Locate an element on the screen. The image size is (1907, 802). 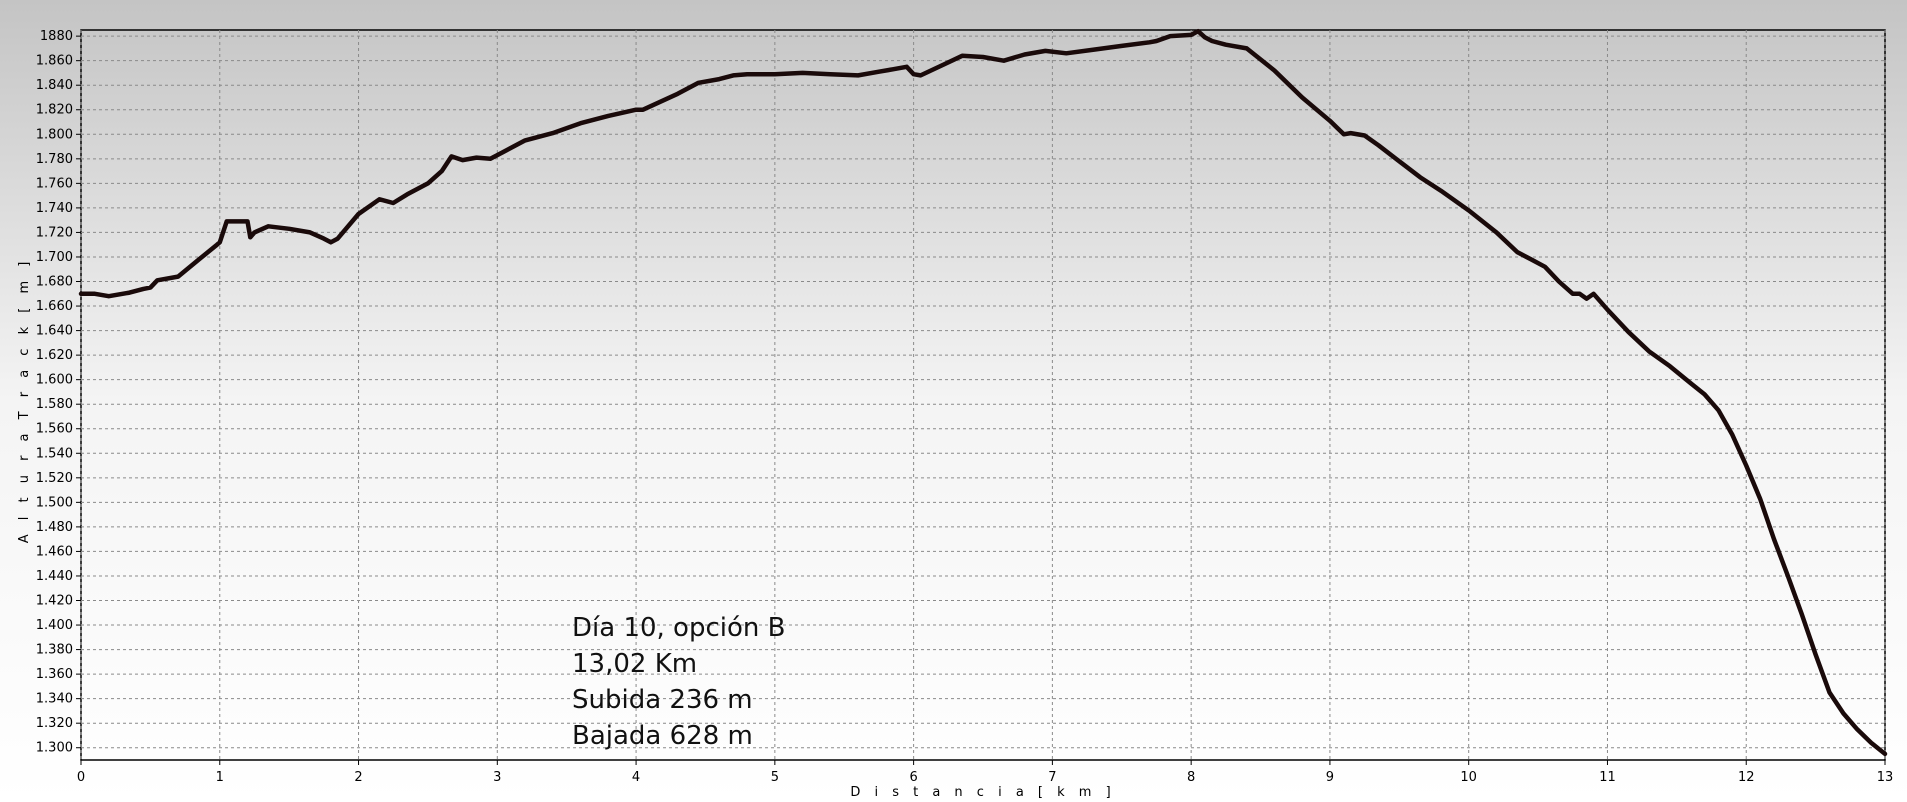
y-tick-label: 1.680 is located at coordinates (54, 282).